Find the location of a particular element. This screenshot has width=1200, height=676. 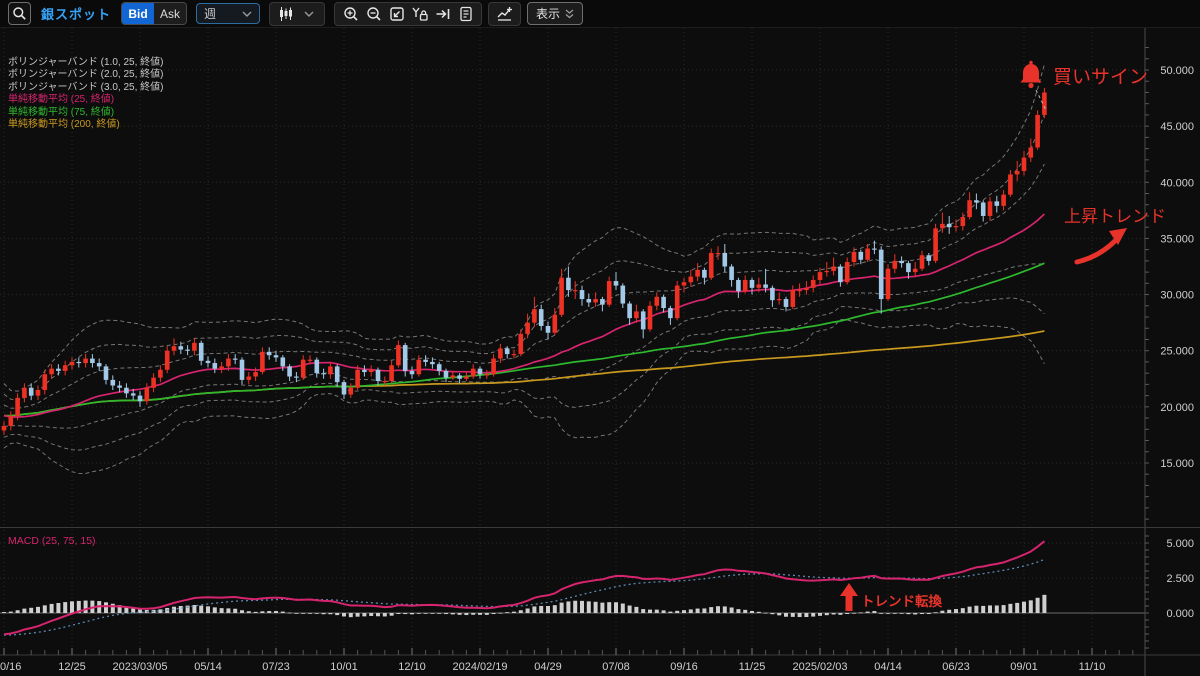

add-indicator-icon is located at coordinates (504, 14).